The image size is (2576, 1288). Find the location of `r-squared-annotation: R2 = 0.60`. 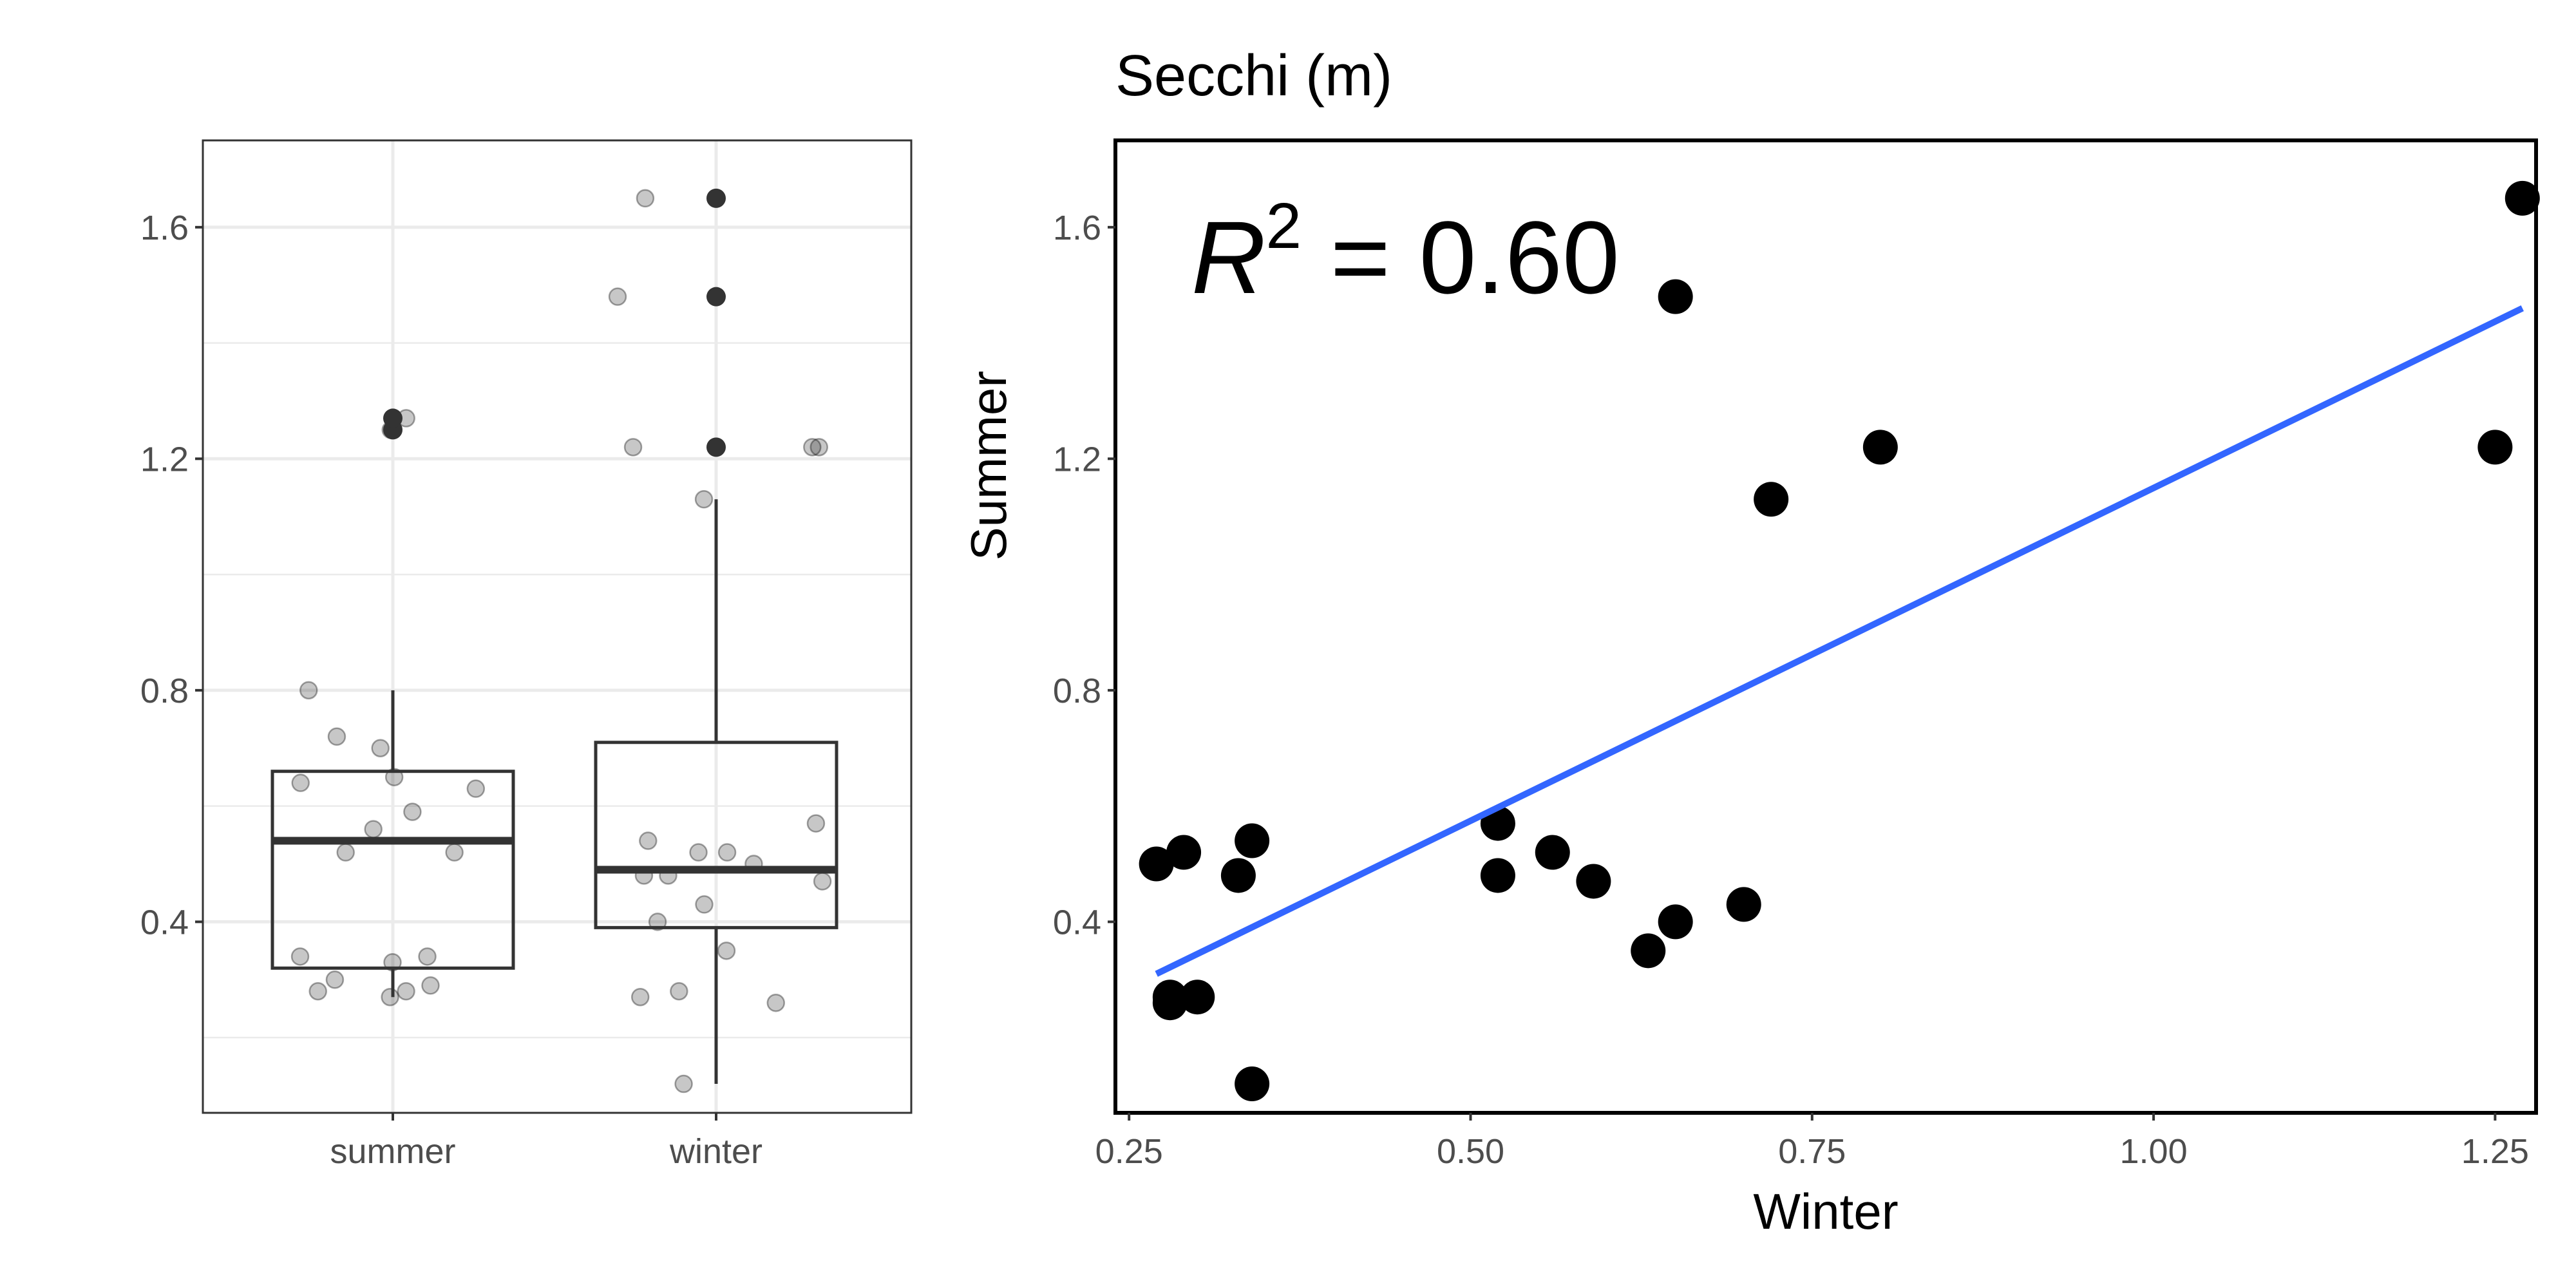

r-squared-annotation: R2 = 0.60 is located at coordinates (1405, 253).